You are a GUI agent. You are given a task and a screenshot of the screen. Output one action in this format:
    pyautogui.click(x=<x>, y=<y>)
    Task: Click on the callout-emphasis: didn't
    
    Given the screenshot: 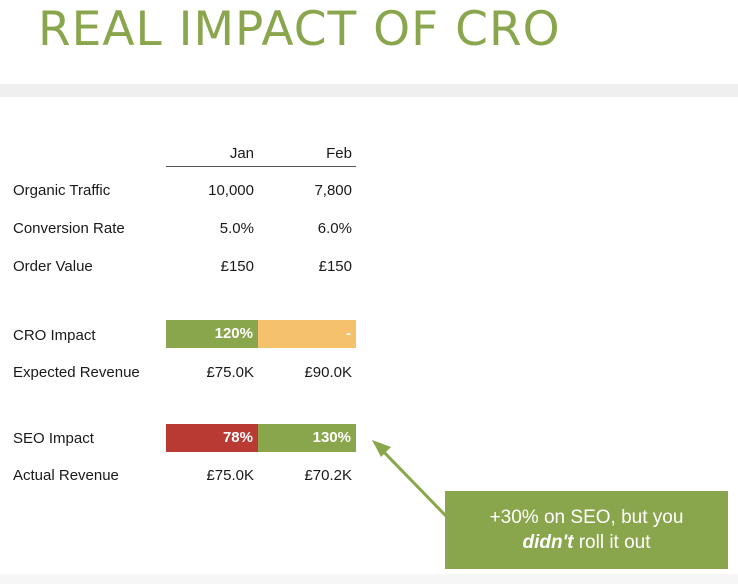 What is the action you would take?
    pyautogui.click(x=548, y=542)
    